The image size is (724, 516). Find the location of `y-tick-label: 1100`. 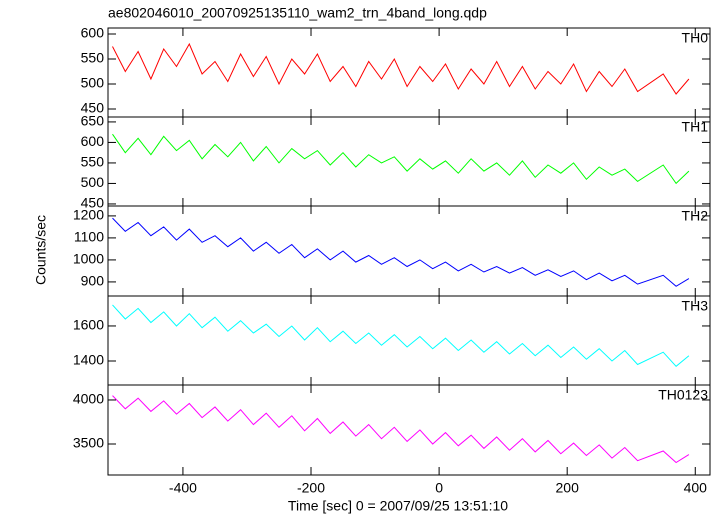

y-tick-label: 1100 is located at coordinates (89, 237).